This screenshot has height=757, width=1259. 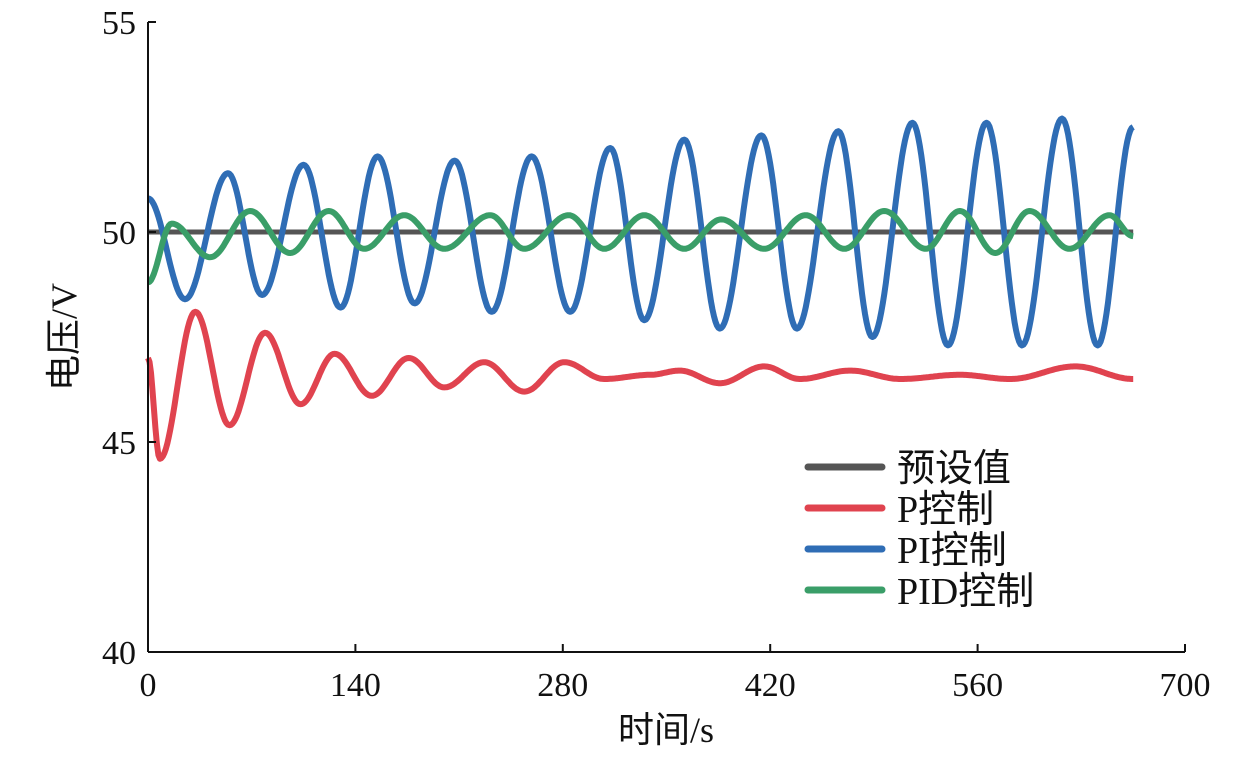 I want to click on x-tick-label: 420, so click(x=770, y=685).